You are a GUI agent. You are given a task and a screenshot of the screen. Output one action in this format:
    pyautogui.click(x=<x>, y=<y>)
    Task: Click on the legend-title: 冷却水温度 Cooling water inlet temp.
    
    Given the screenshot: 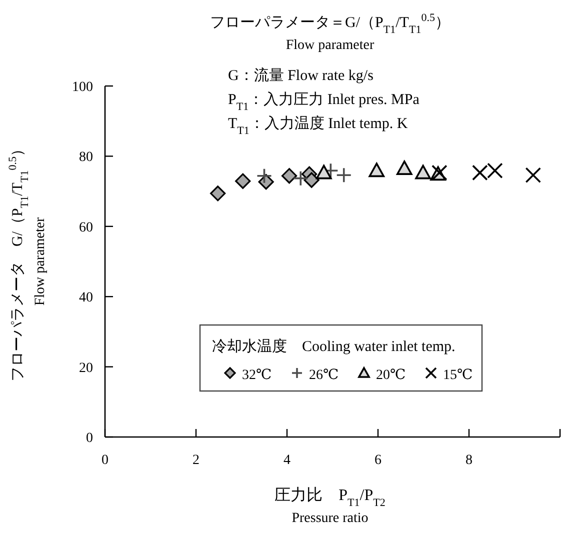 What is the action you would take?
    pyautogui.click(x=334, y=346)
    